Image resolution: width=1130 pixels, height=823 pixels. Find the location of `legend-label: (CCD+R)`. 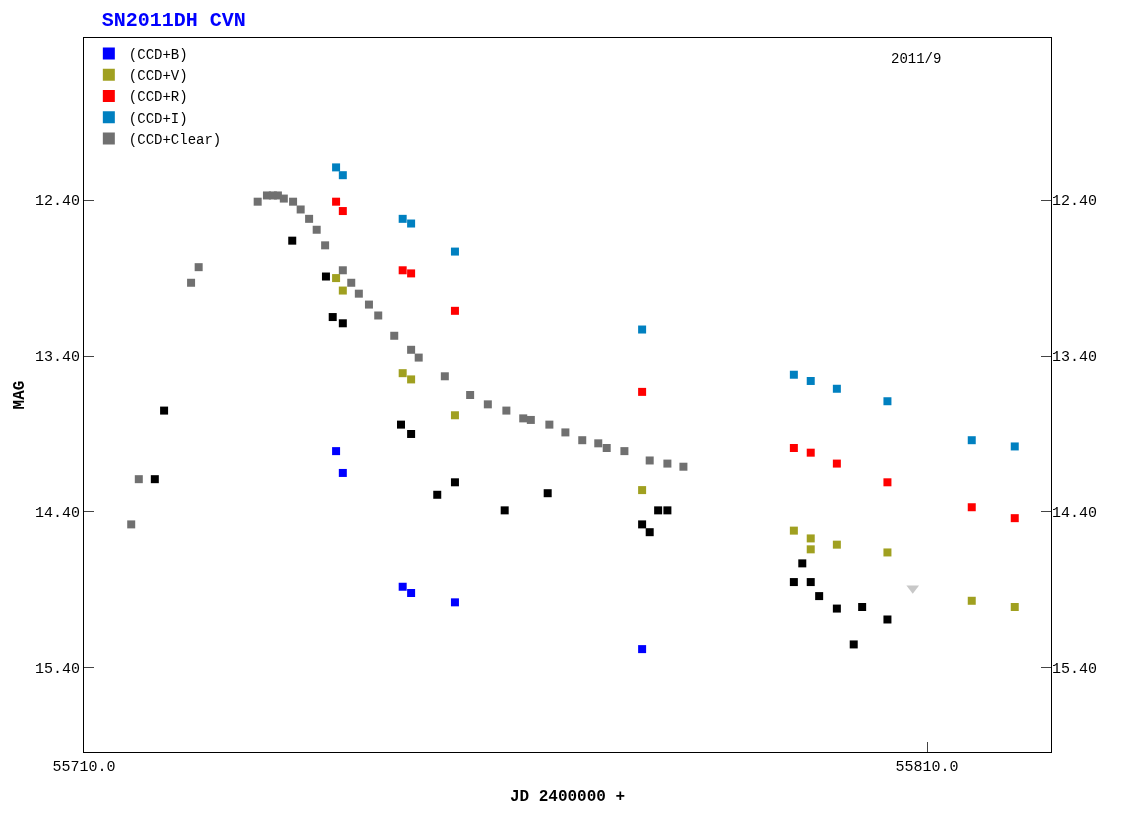

legend-label: (CCD+R) is located at coordinates (158, 97).